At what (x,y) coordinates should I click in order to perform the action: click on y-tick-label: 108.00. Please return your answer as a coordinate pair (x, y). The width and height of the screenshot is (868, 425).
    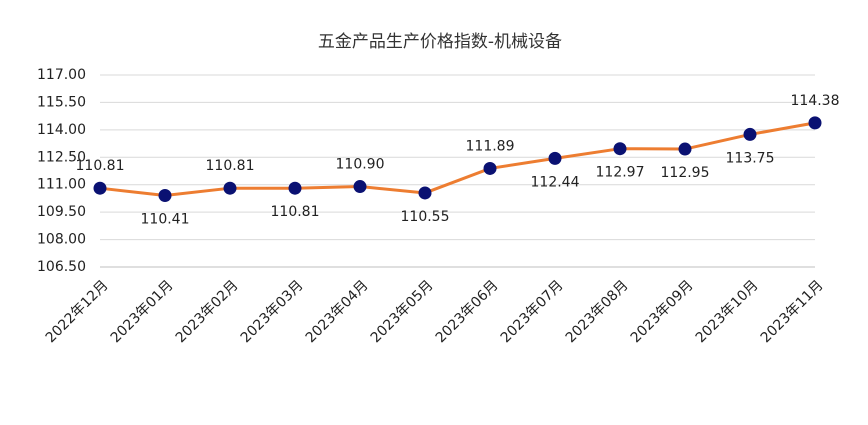
    Looking at the image, I should click on (61, 240).